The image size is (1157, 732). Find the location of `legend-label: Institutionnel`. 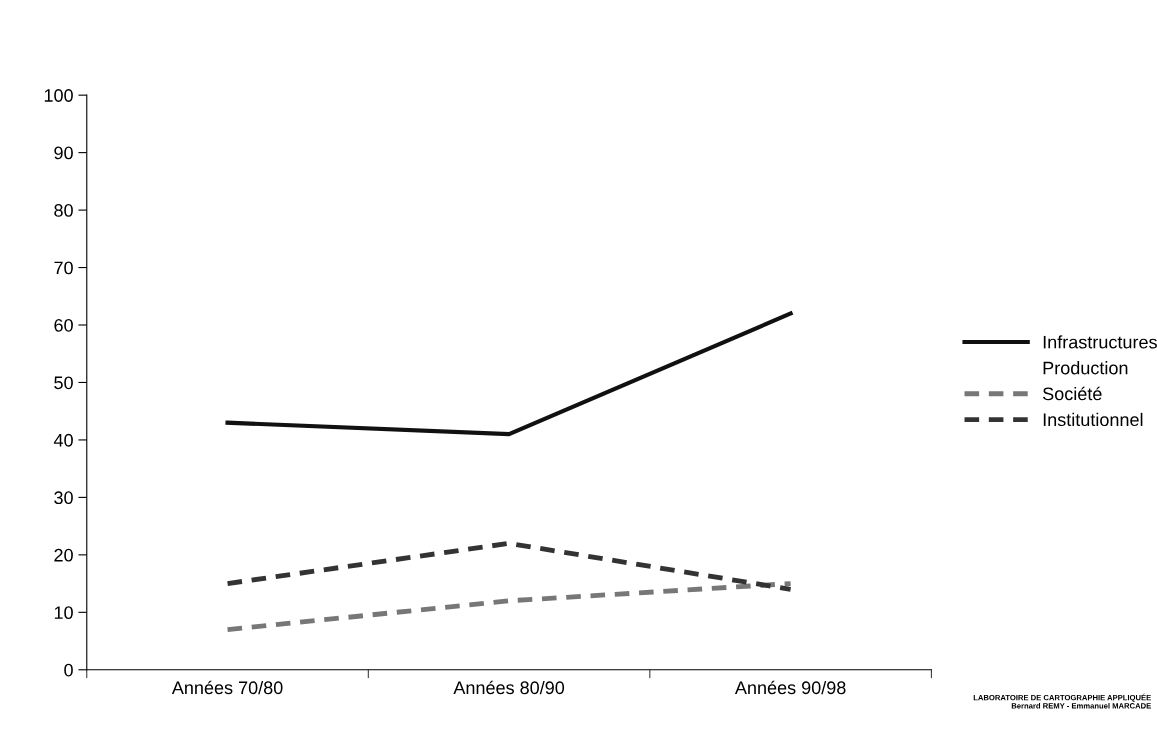

legend-label: Institutionnel is located at coordinates (1093, 419).